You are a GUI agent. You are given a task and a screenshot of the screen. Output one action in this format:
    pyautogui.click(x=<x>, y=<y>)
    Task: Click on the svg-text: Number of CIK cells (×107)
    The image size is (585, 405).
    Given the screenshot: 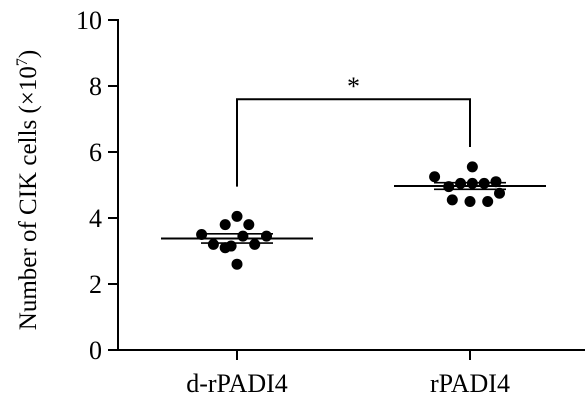 What is the action you would take?
    pyautogui.click(x=28, y=190)
    